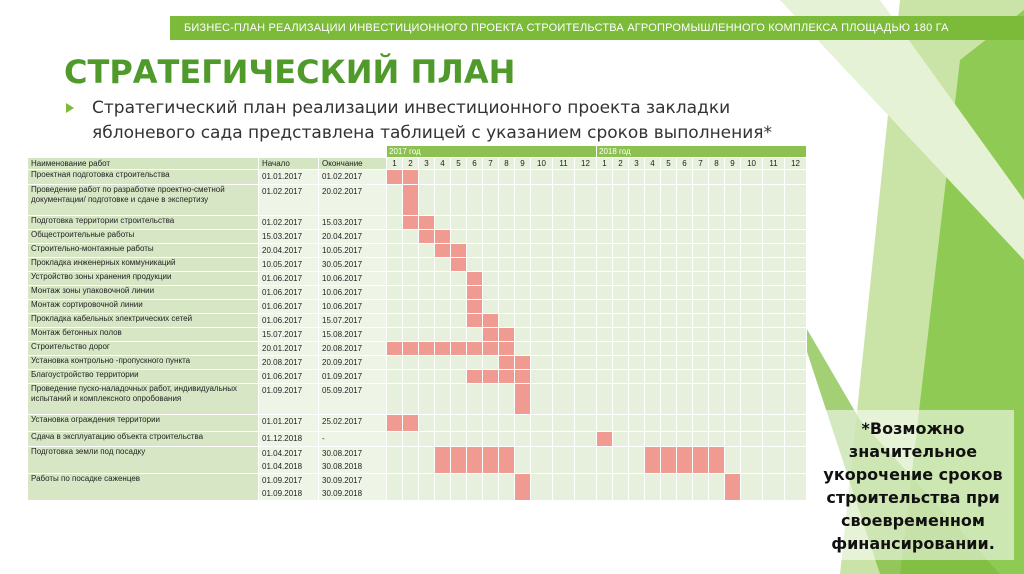  Describe the element at coordinates (442, 163) in the screenshot. I see `month-label: 4` at that location.